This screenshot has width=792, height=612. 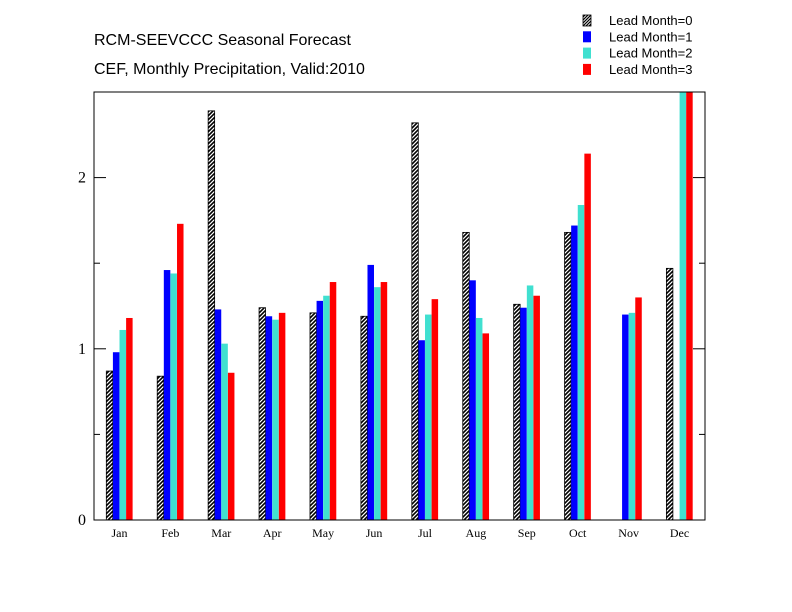 What do you see at coordinates (320, 410) in the screenshot?
I see `bar-may-lead1` at bounding box center [320, 410].